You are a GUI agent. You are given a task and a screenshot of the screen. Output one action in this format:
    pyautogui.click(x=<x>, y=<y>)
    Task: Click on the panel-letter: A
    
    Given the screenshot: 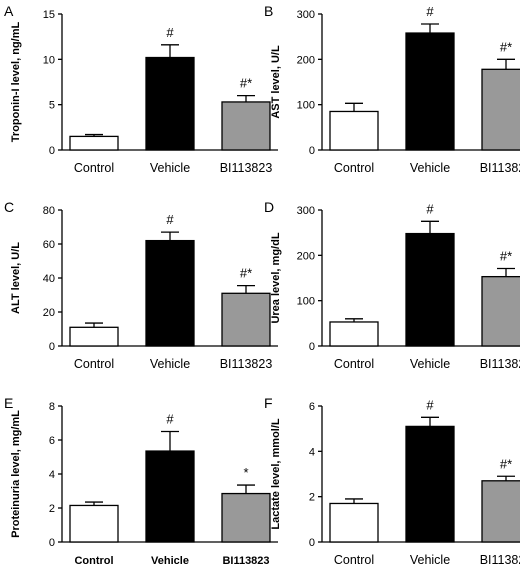 What is the action you would take?
    pyautogui.click(x=9, y=11)
    